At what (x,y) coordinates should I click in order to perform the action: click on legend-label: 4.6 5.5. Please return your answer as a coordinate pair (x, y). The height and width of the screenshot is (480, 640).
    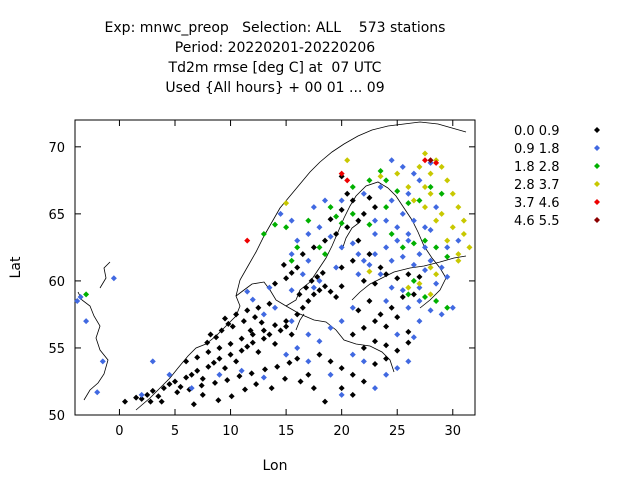
    Looking at the image, I should click on (536, 221).